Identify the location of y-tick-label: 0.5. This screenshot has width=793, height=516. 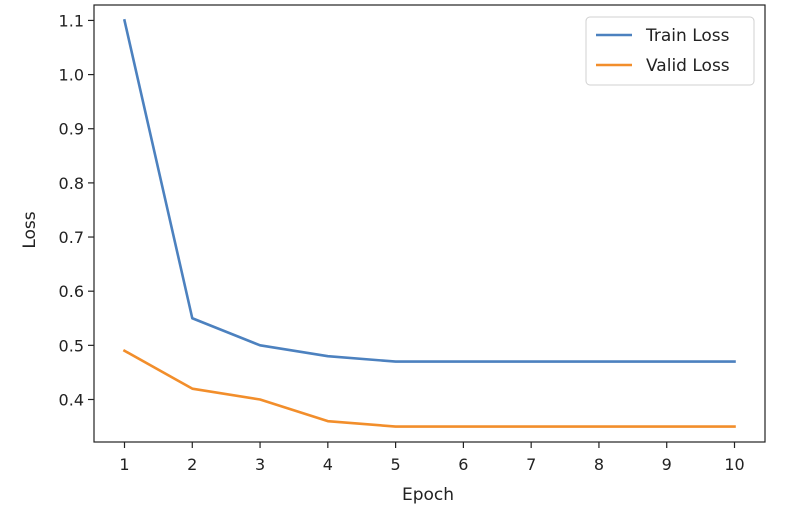
(71, 345).